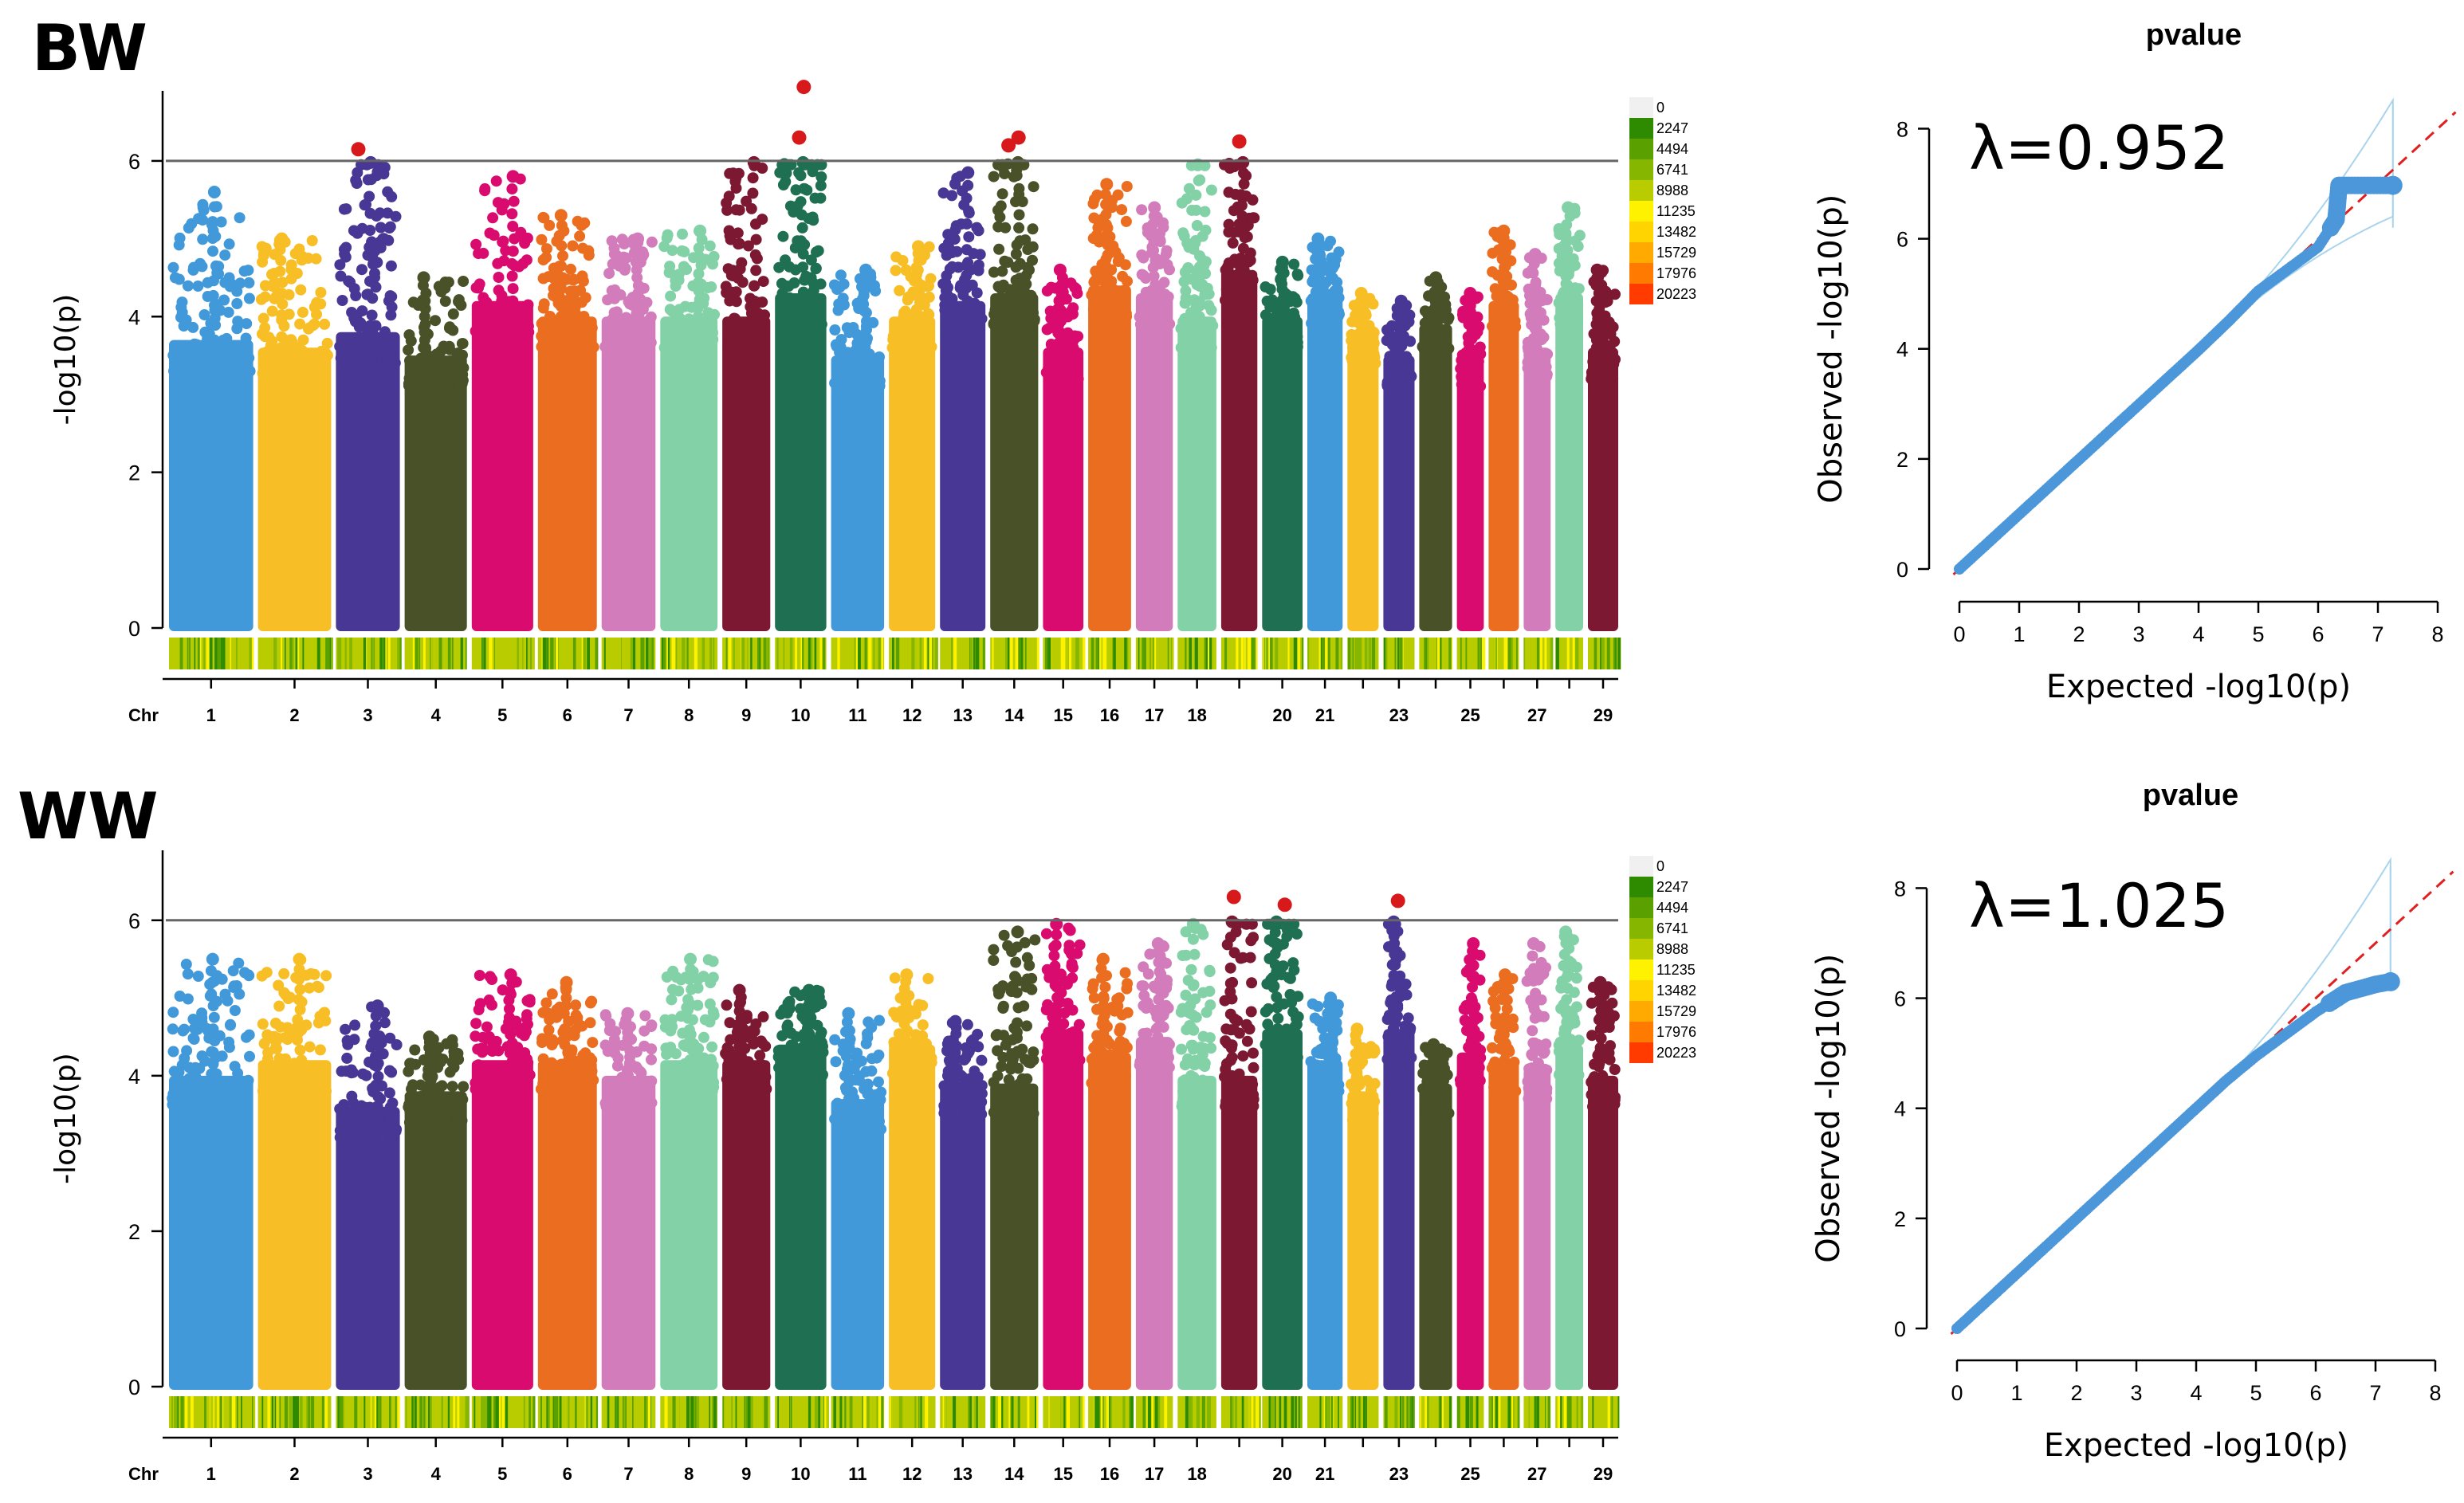  Describe the element at coordinates (1641, 129) in the screenshot. I see `legend-swatch` at that location.